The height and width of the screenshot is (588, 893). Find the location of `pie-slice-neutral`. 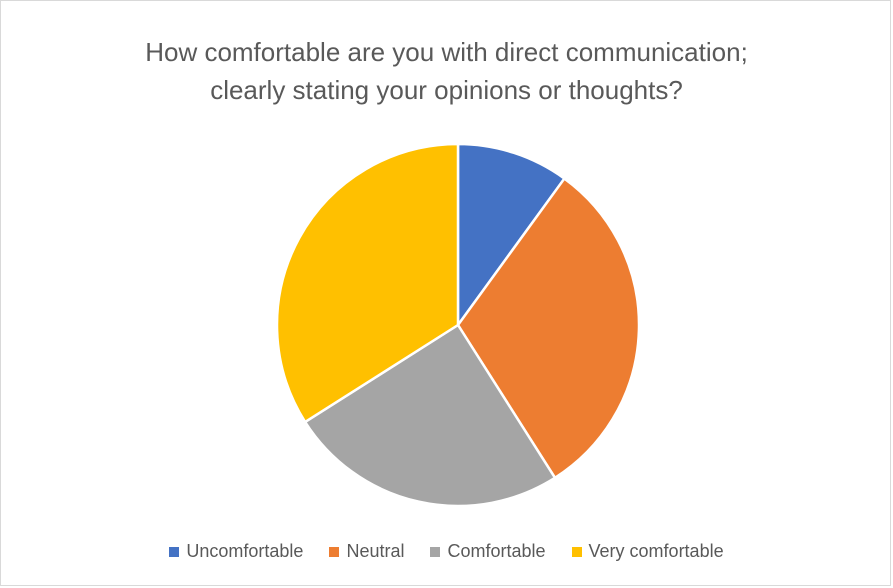

pie-slice-neutral is located at coordinates (548, 328).